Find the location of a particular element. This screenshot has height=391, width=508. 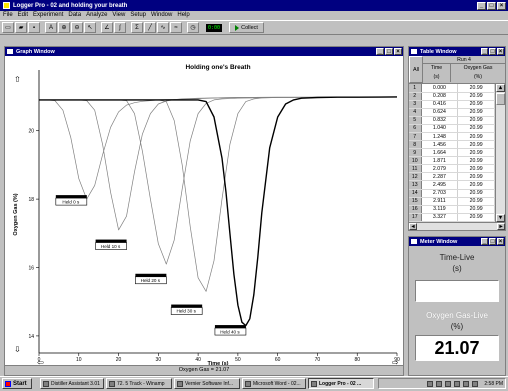

graph-close-button: × is located at coordinates (398, 51).